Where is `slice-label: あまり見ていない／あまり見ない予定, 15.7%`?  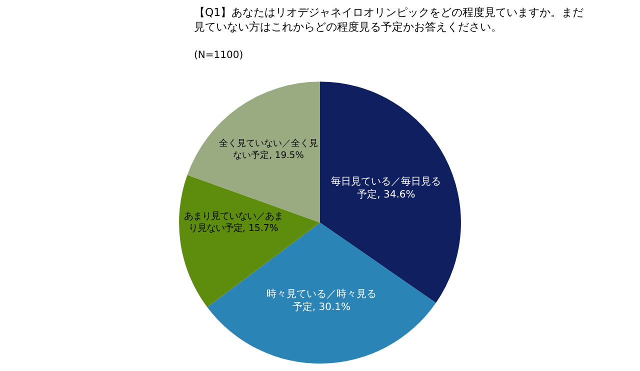
slice-label: あまり見ていない／あまり見ない予定, 15.7% is located at coordinates (233, 222).